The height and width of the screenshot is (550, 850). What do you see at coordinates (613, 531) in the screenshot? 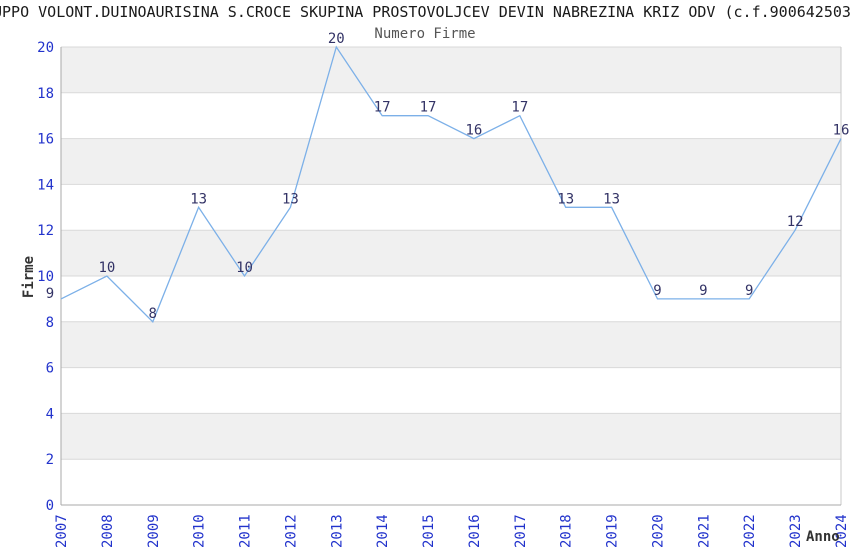
I see `x-tick-label: 2019` at bounding box center [613, 531].